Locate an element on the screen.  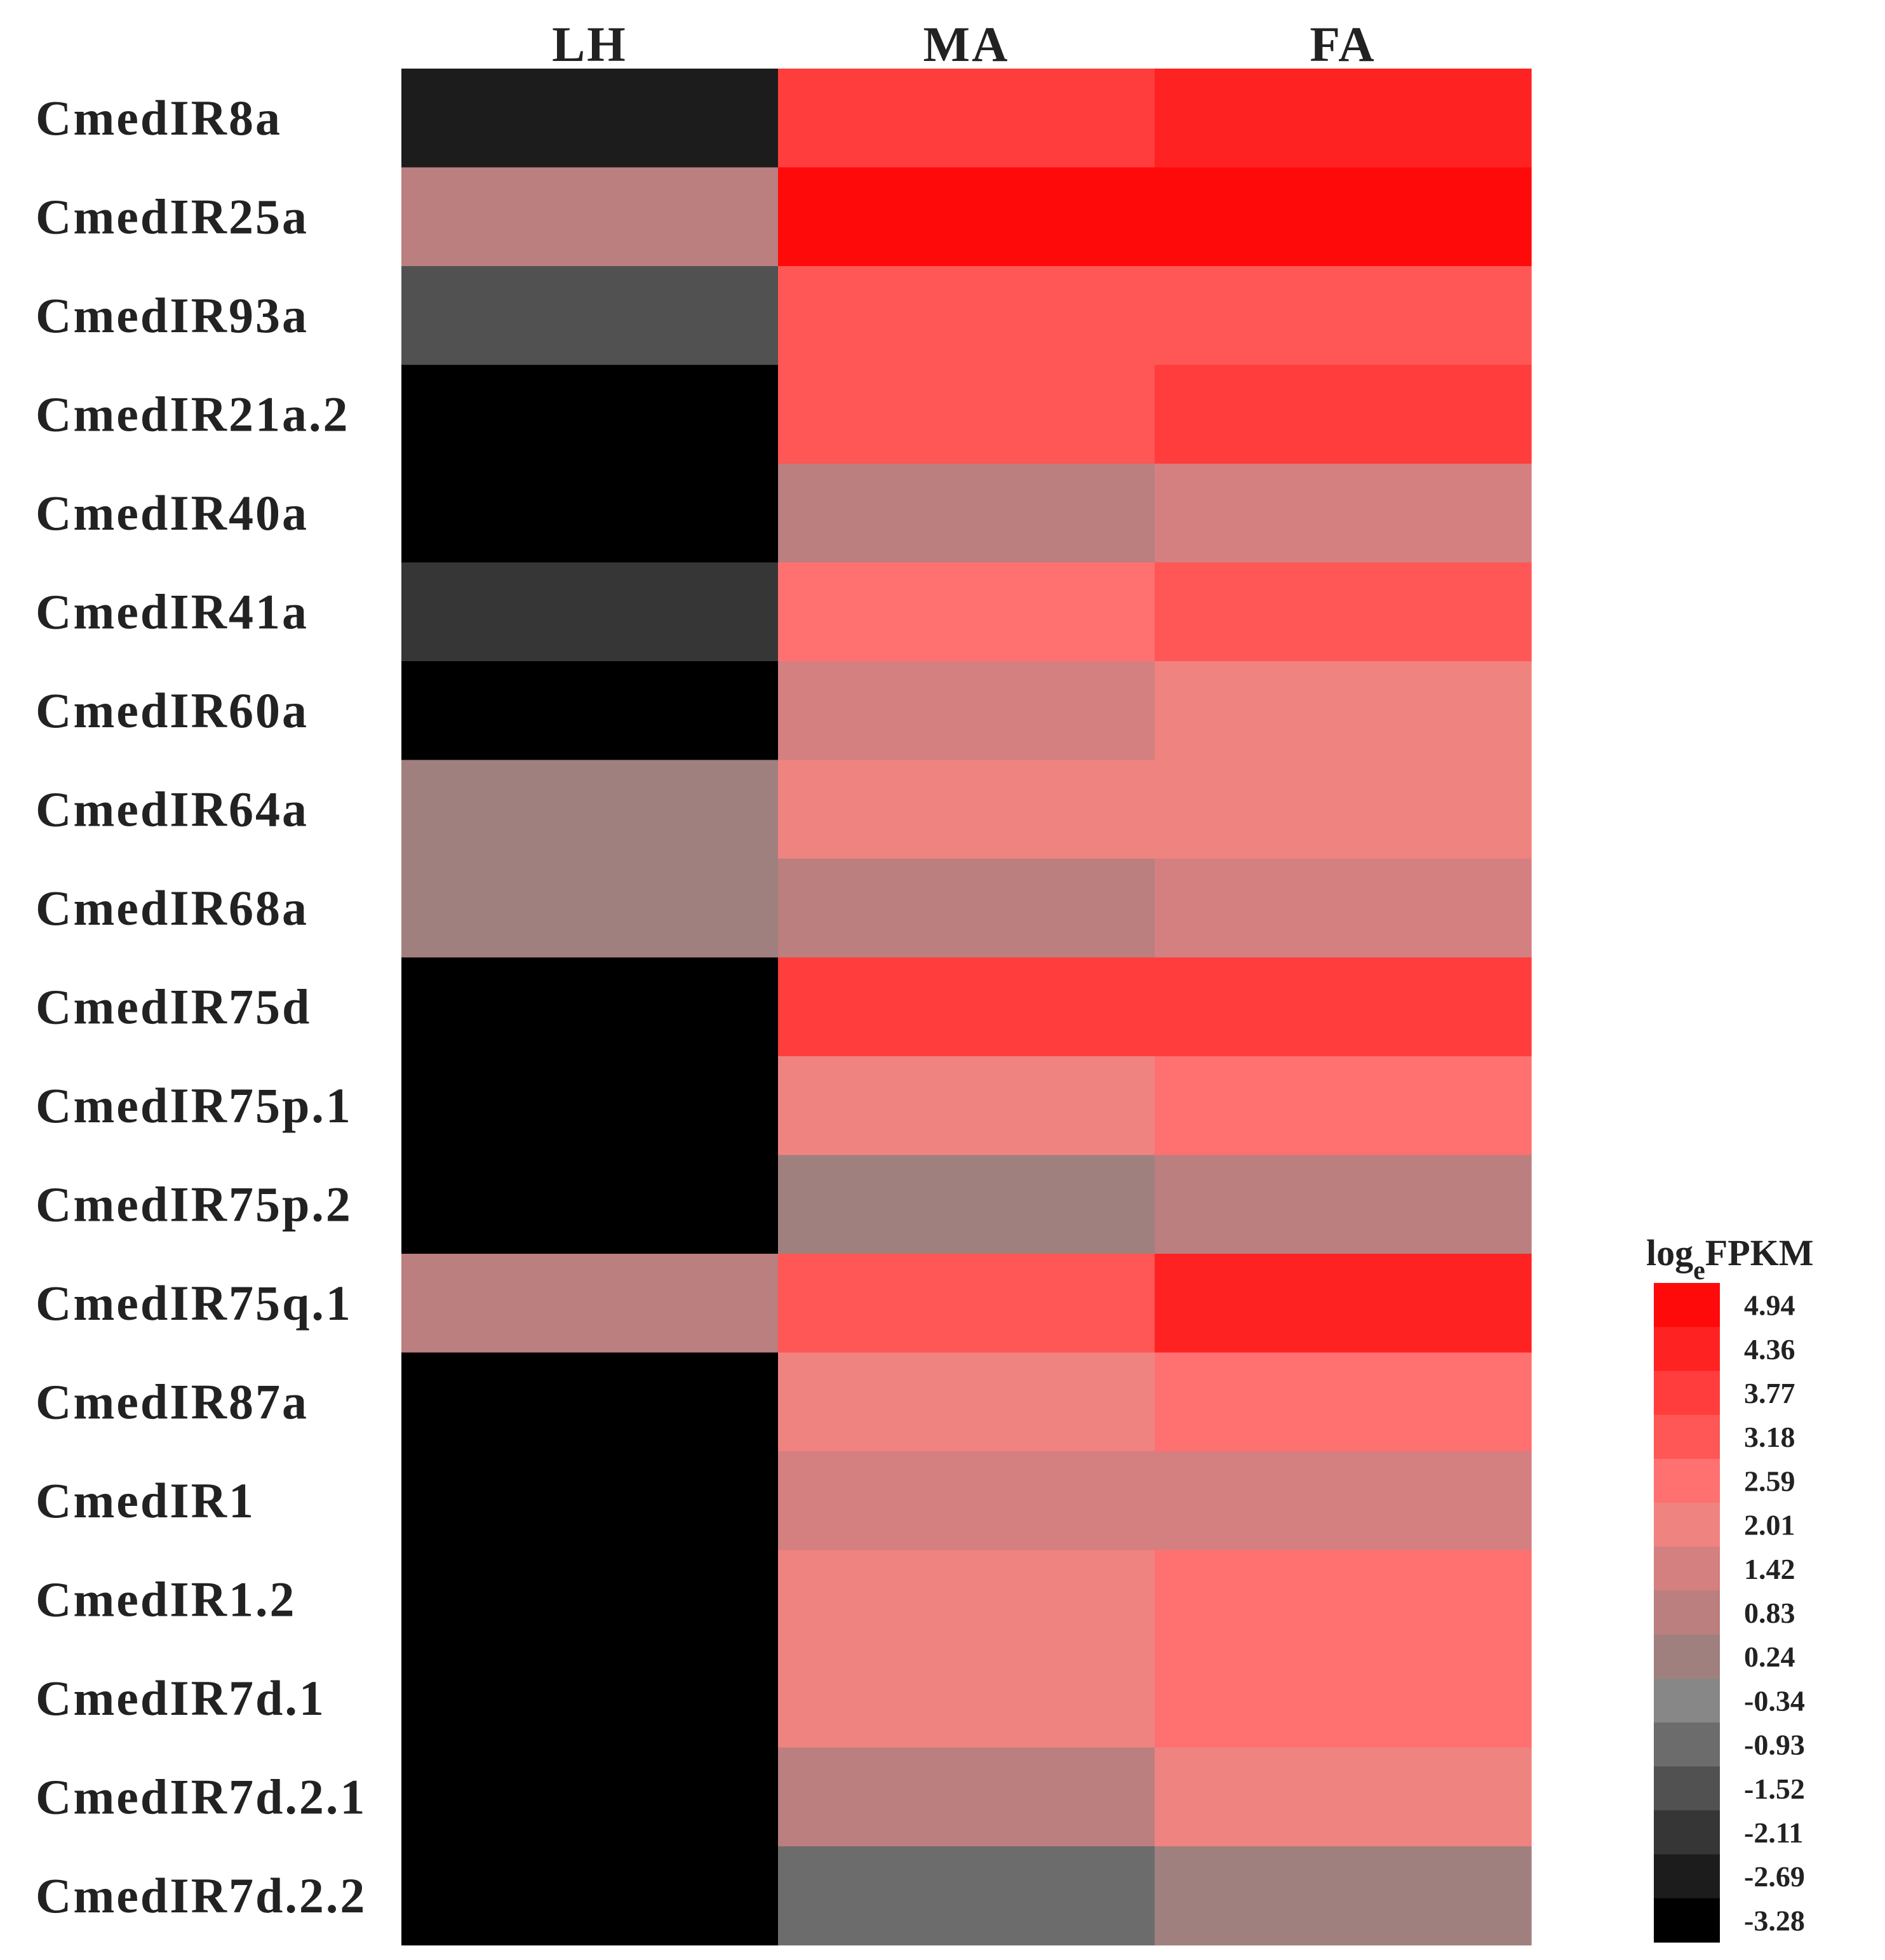
row-label: CmedIR68a is located at coordinates (173, 908).